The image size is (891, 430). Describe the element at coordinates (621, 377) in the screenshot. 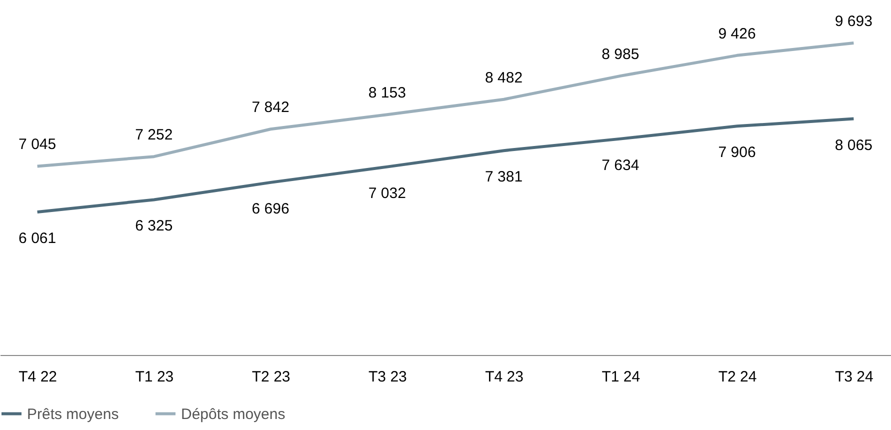

I see `x-tick-label: T1 24` at that location.